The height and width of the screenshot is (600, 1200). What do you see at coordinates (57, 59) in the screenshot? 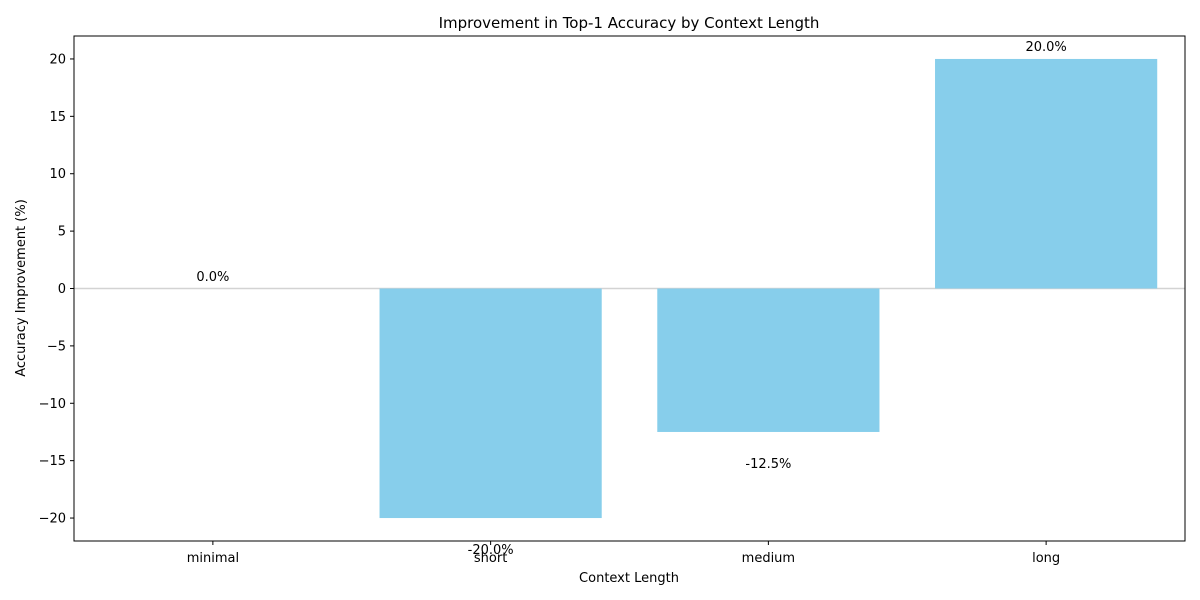
I see `y-tick-label: 20` at bounding box center [57, 59].